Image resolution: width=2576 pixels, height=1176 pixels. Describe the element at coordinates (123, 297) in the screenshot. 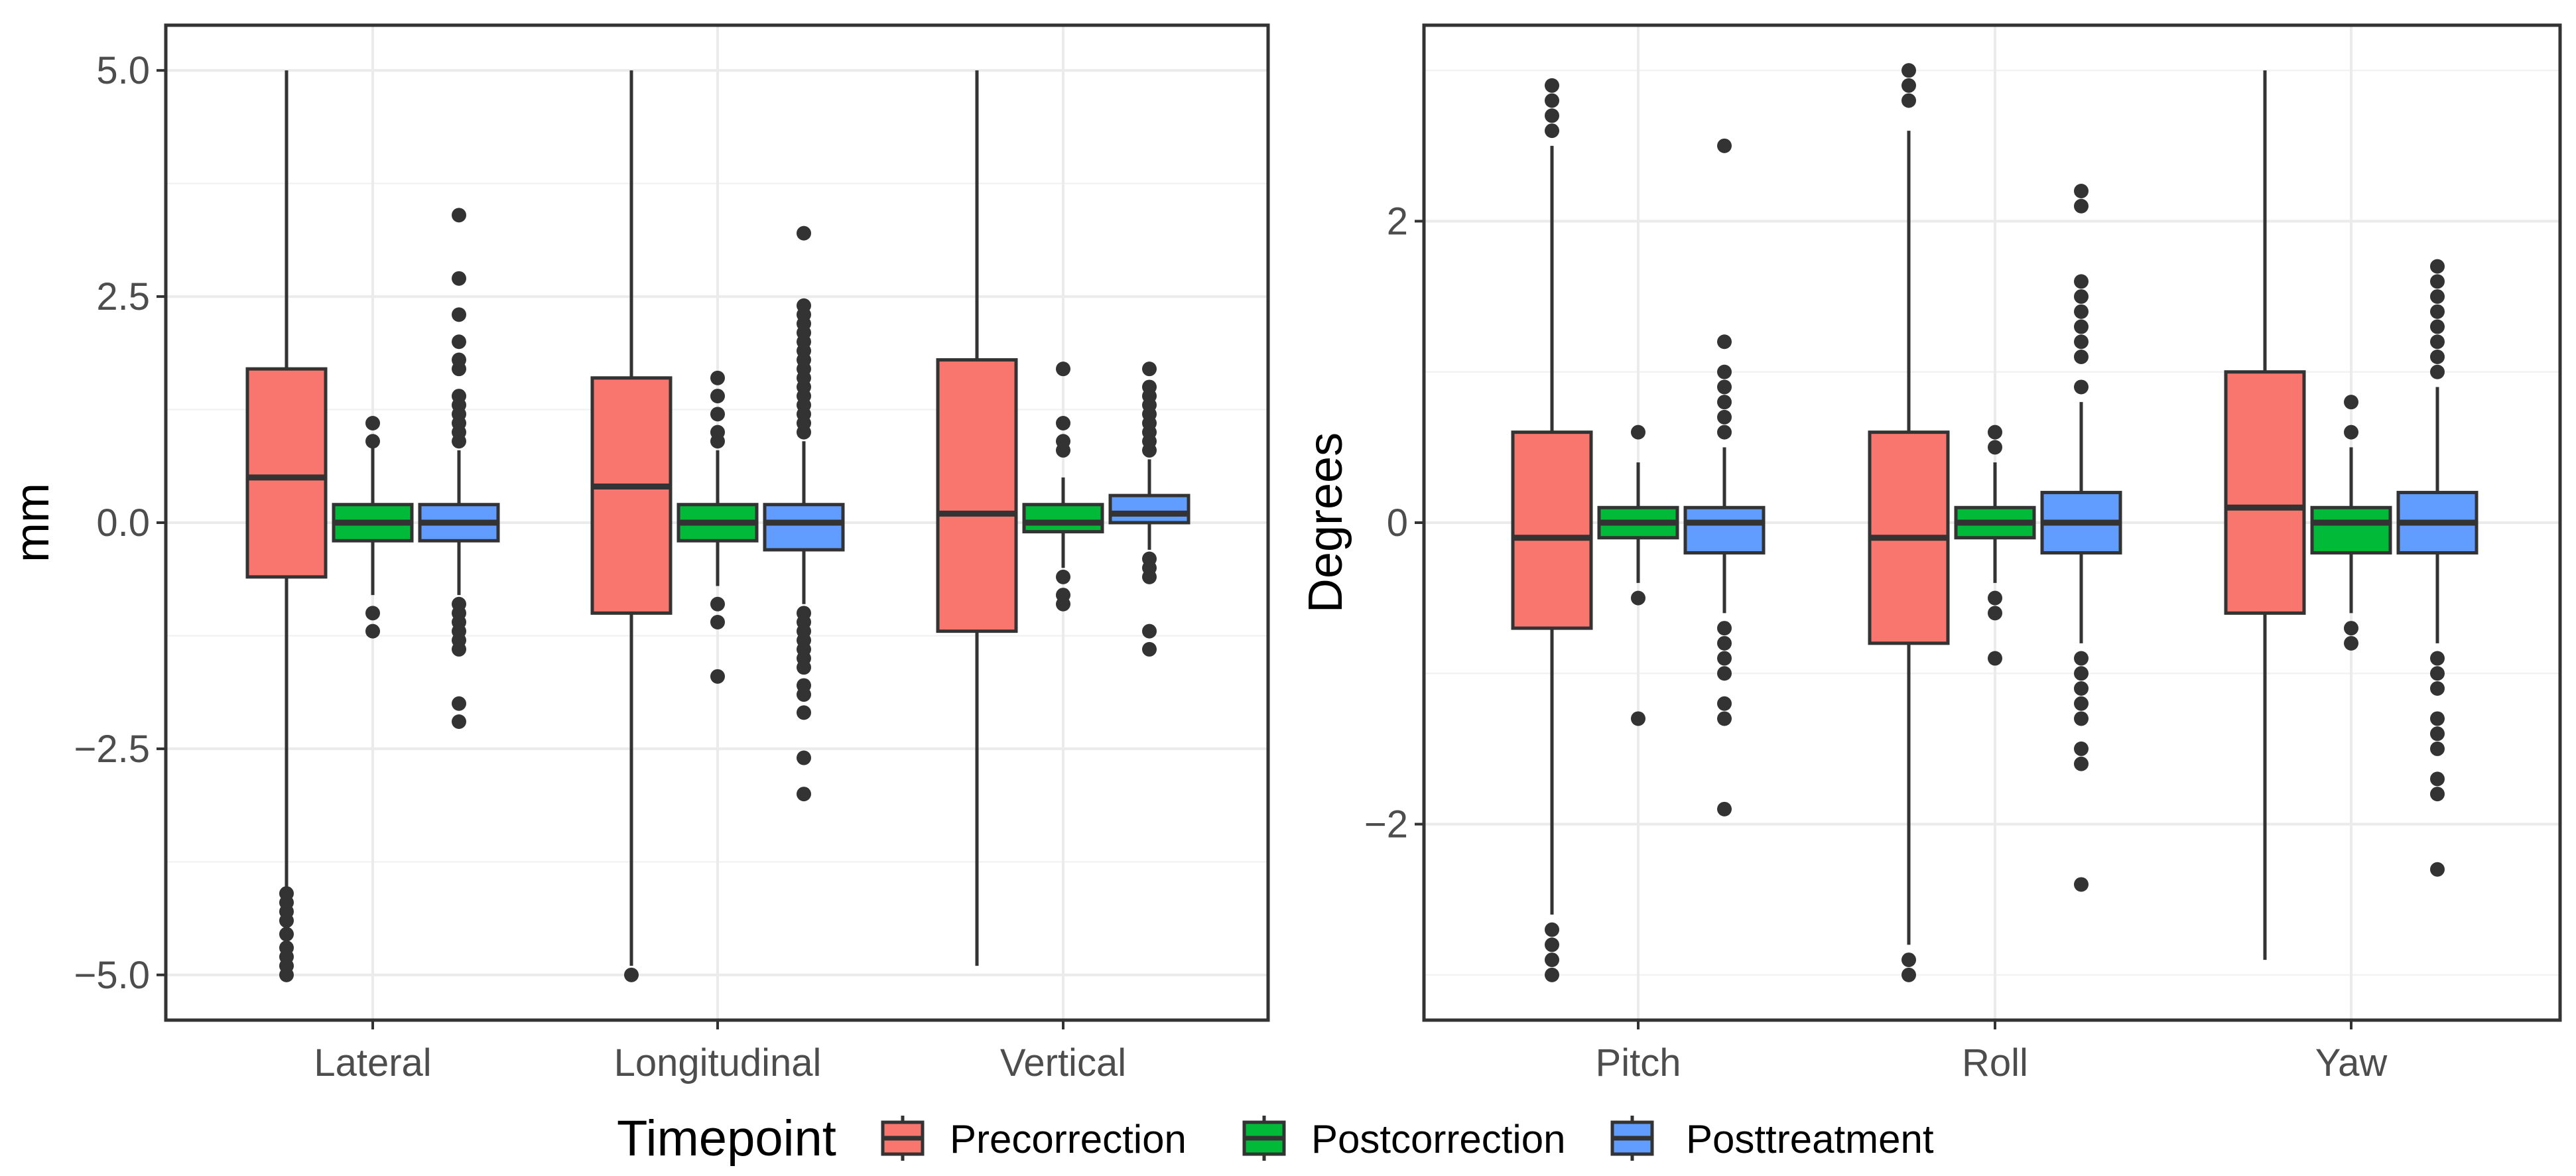

I see `y-tick-label: 2.5` at that location.